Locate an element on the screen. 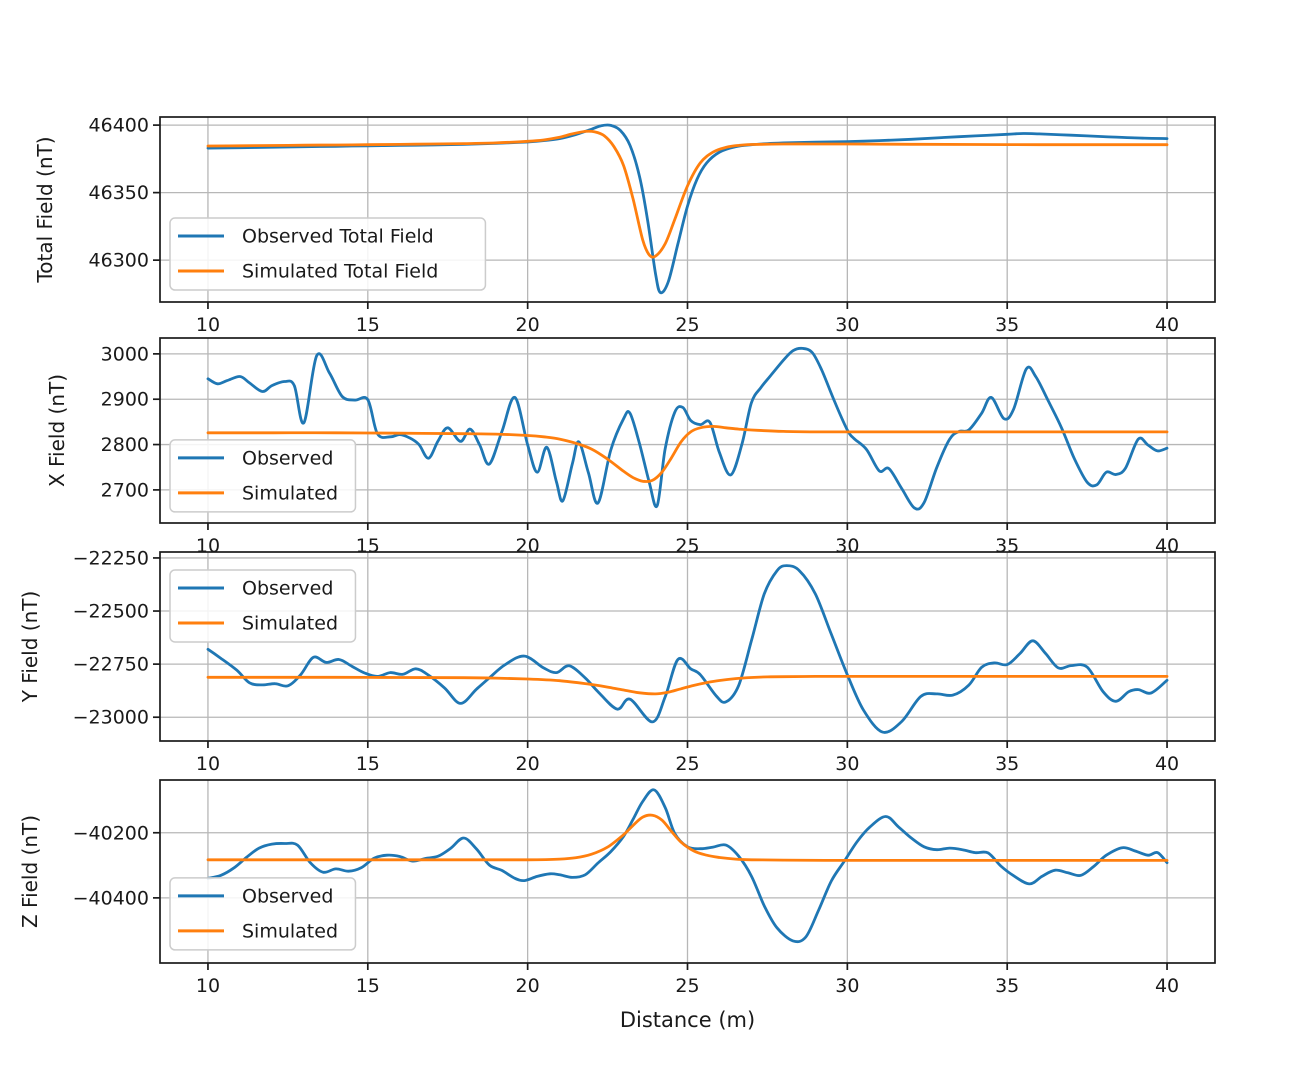 The width and height of the screenshot is (1314, 1066). y-axis-label-x-field: X Field (nT) is located at coordinates (57, 430).